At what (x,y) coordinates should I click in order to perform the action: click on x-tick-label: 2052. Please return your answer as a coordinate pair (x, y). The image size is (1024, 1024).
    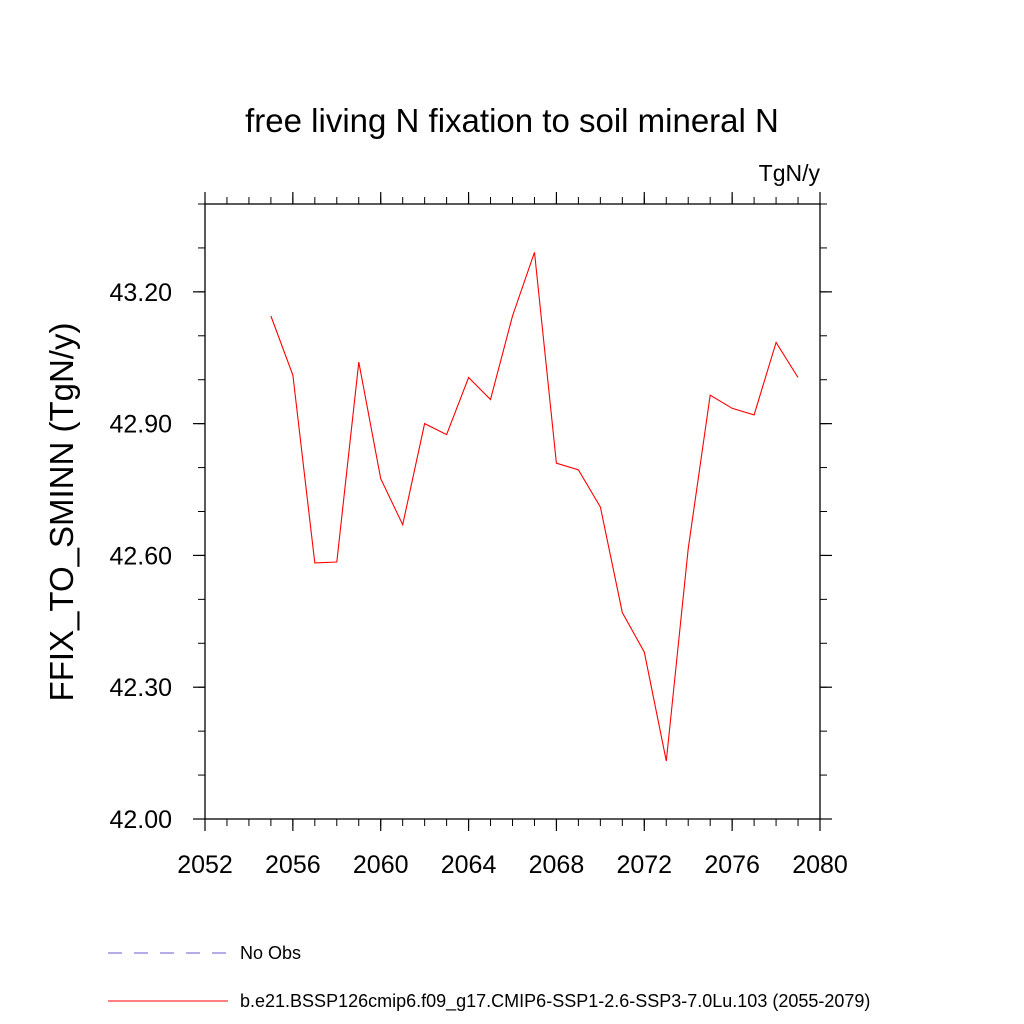
    Looking at the image, I should click on (205, 865).